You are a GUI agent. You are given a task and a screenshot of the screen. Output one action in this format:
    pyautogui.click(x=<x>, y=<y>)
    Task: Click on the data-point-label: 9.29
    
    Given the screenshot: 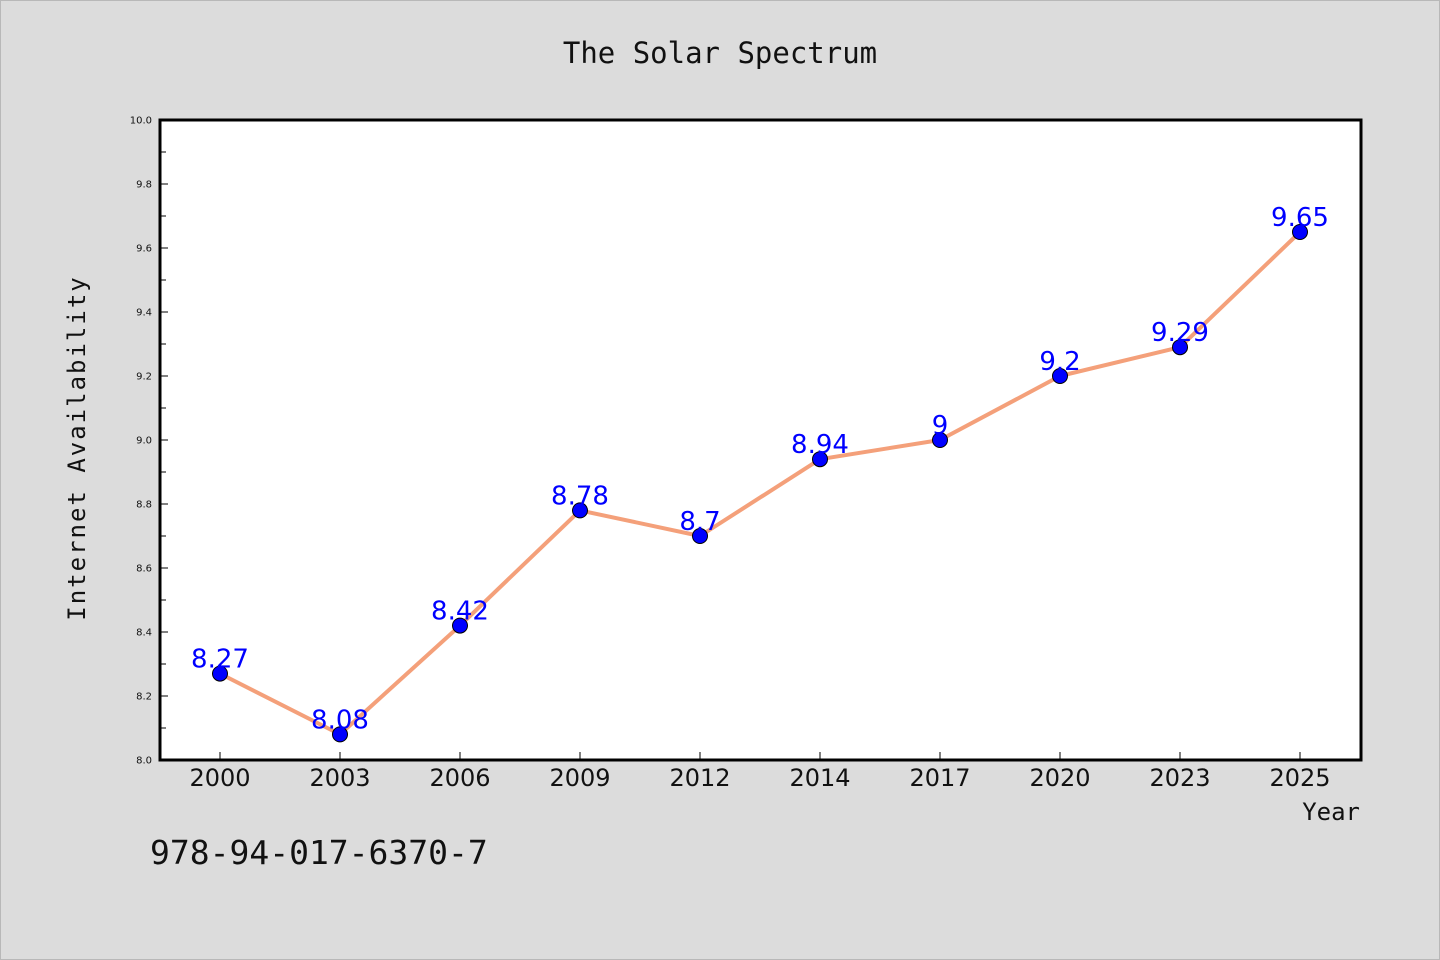 What is the action you would take?
    pyautogui.click(x=1180, y=333)
    